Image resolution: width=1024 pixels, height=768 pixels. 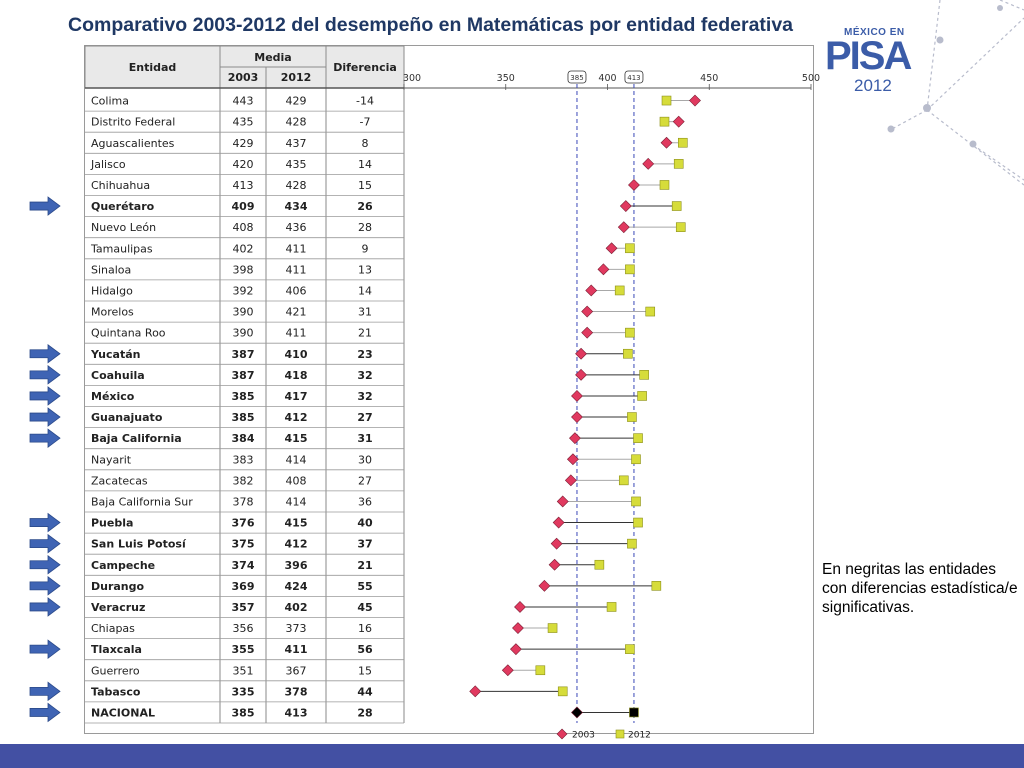 I want to click on table-cell-2003: 356, so click(x=243, y=628).